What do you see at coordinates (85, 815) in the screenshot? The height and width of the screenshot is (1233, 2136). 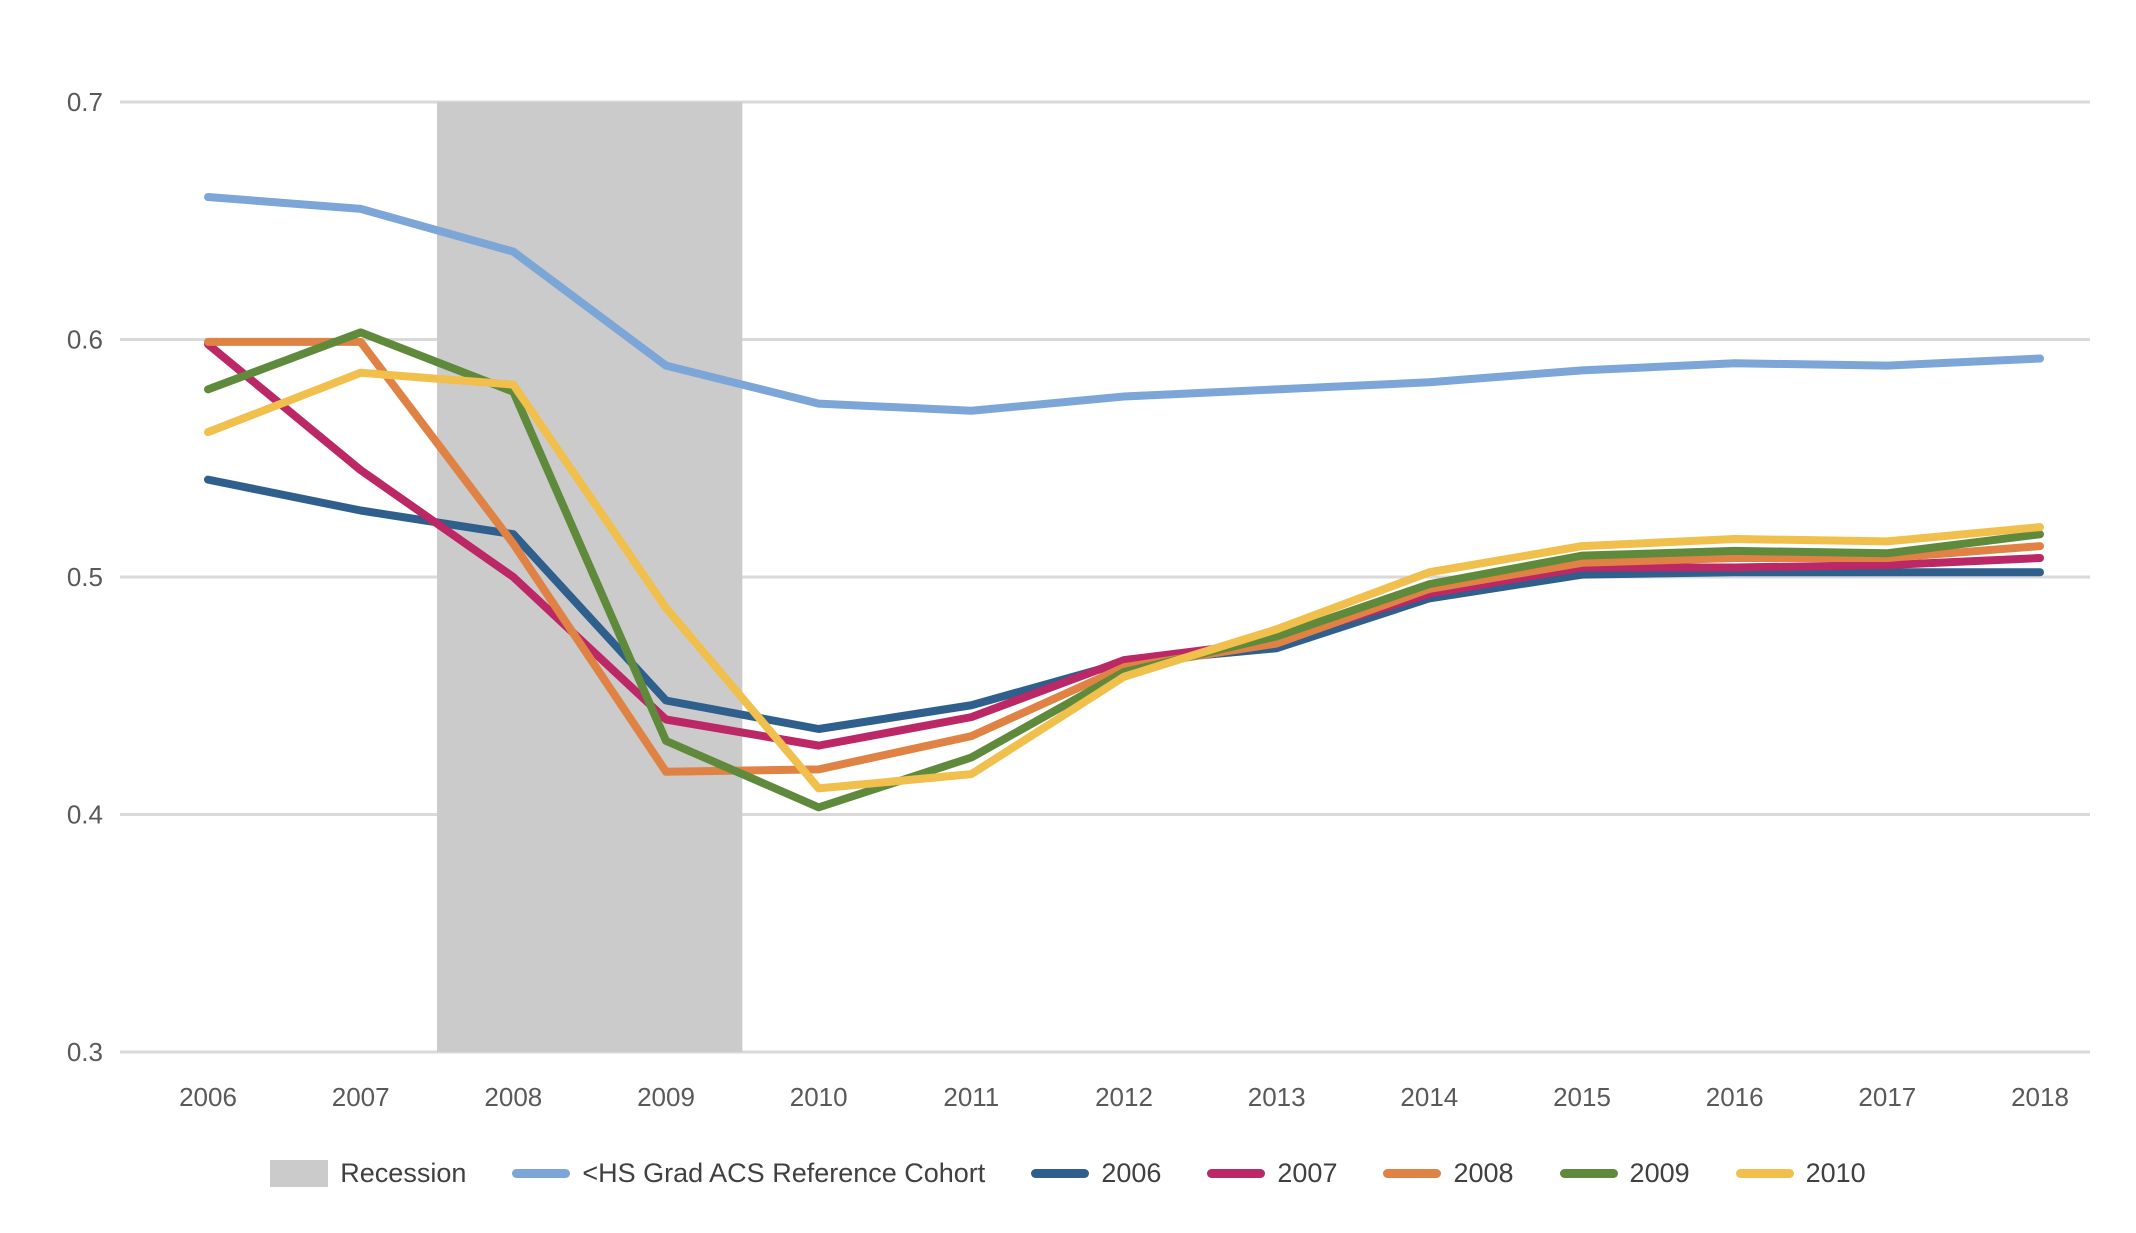 I see `y-axis-tick-0.4: 0.4` at bounding box center [85, 815].